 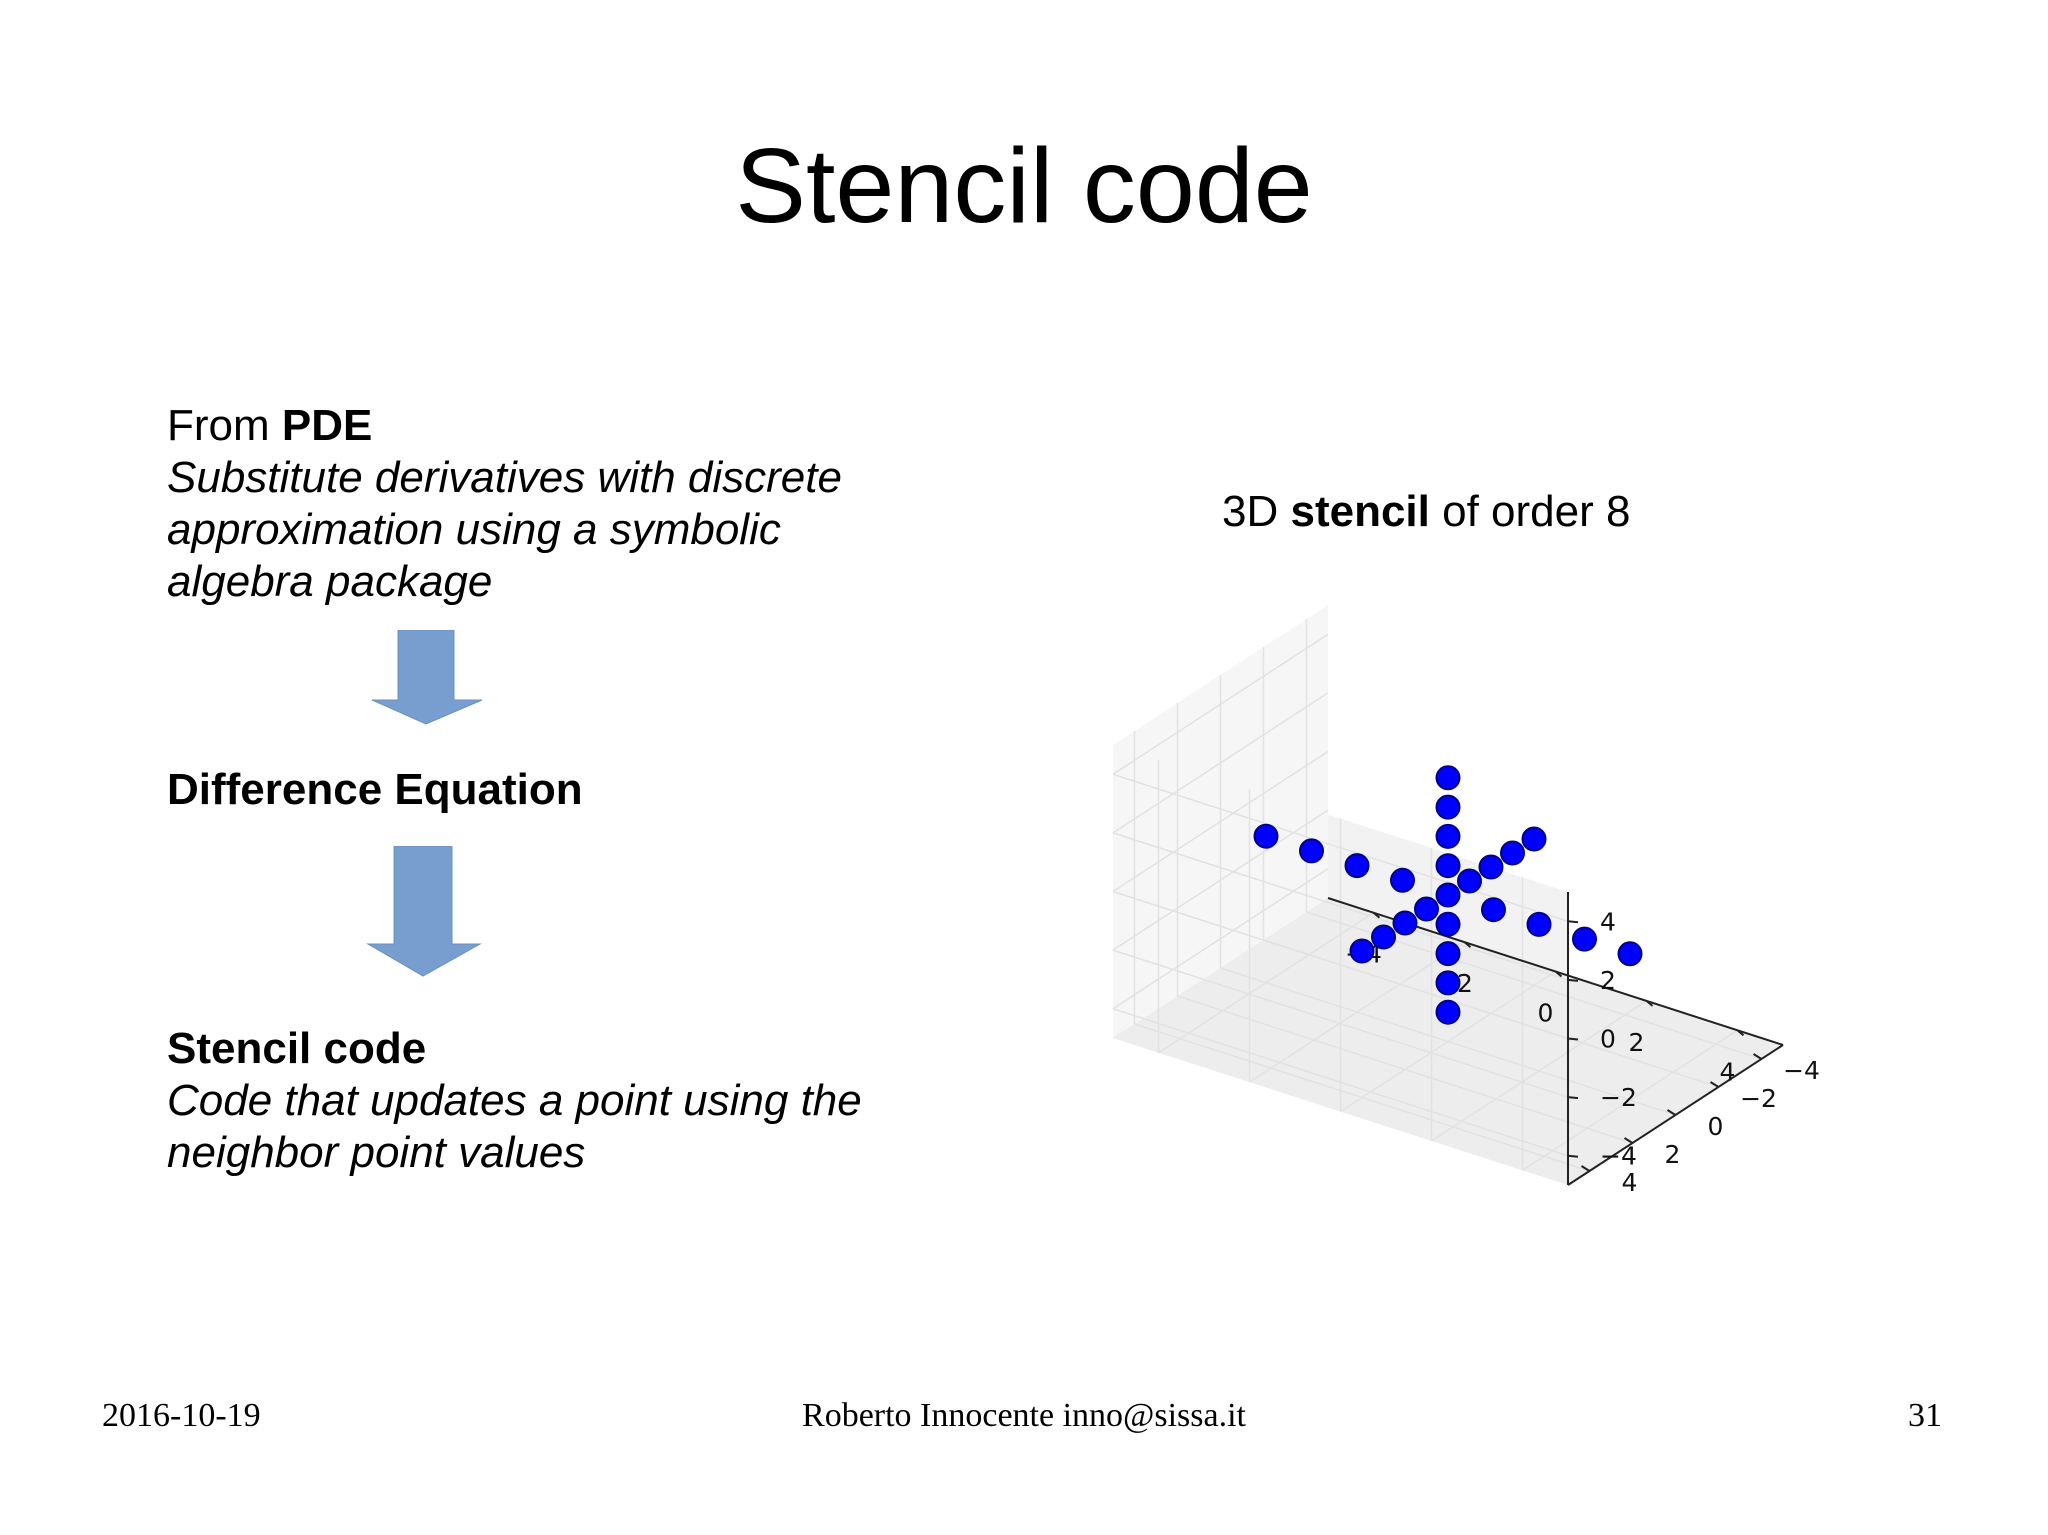 I want to click on y-tick-label: 2, so click(x=1673, y=1154).